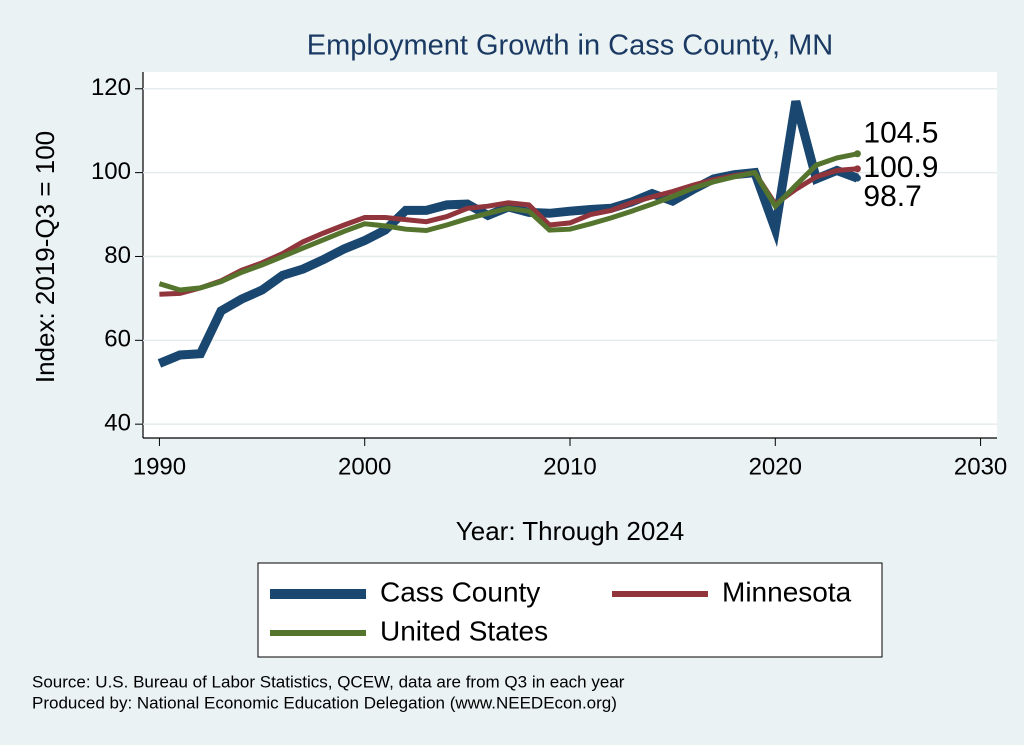  Describe the element at coordinates (111, 87) in the screenshot. I see `y-tick-label: 120` at that location.